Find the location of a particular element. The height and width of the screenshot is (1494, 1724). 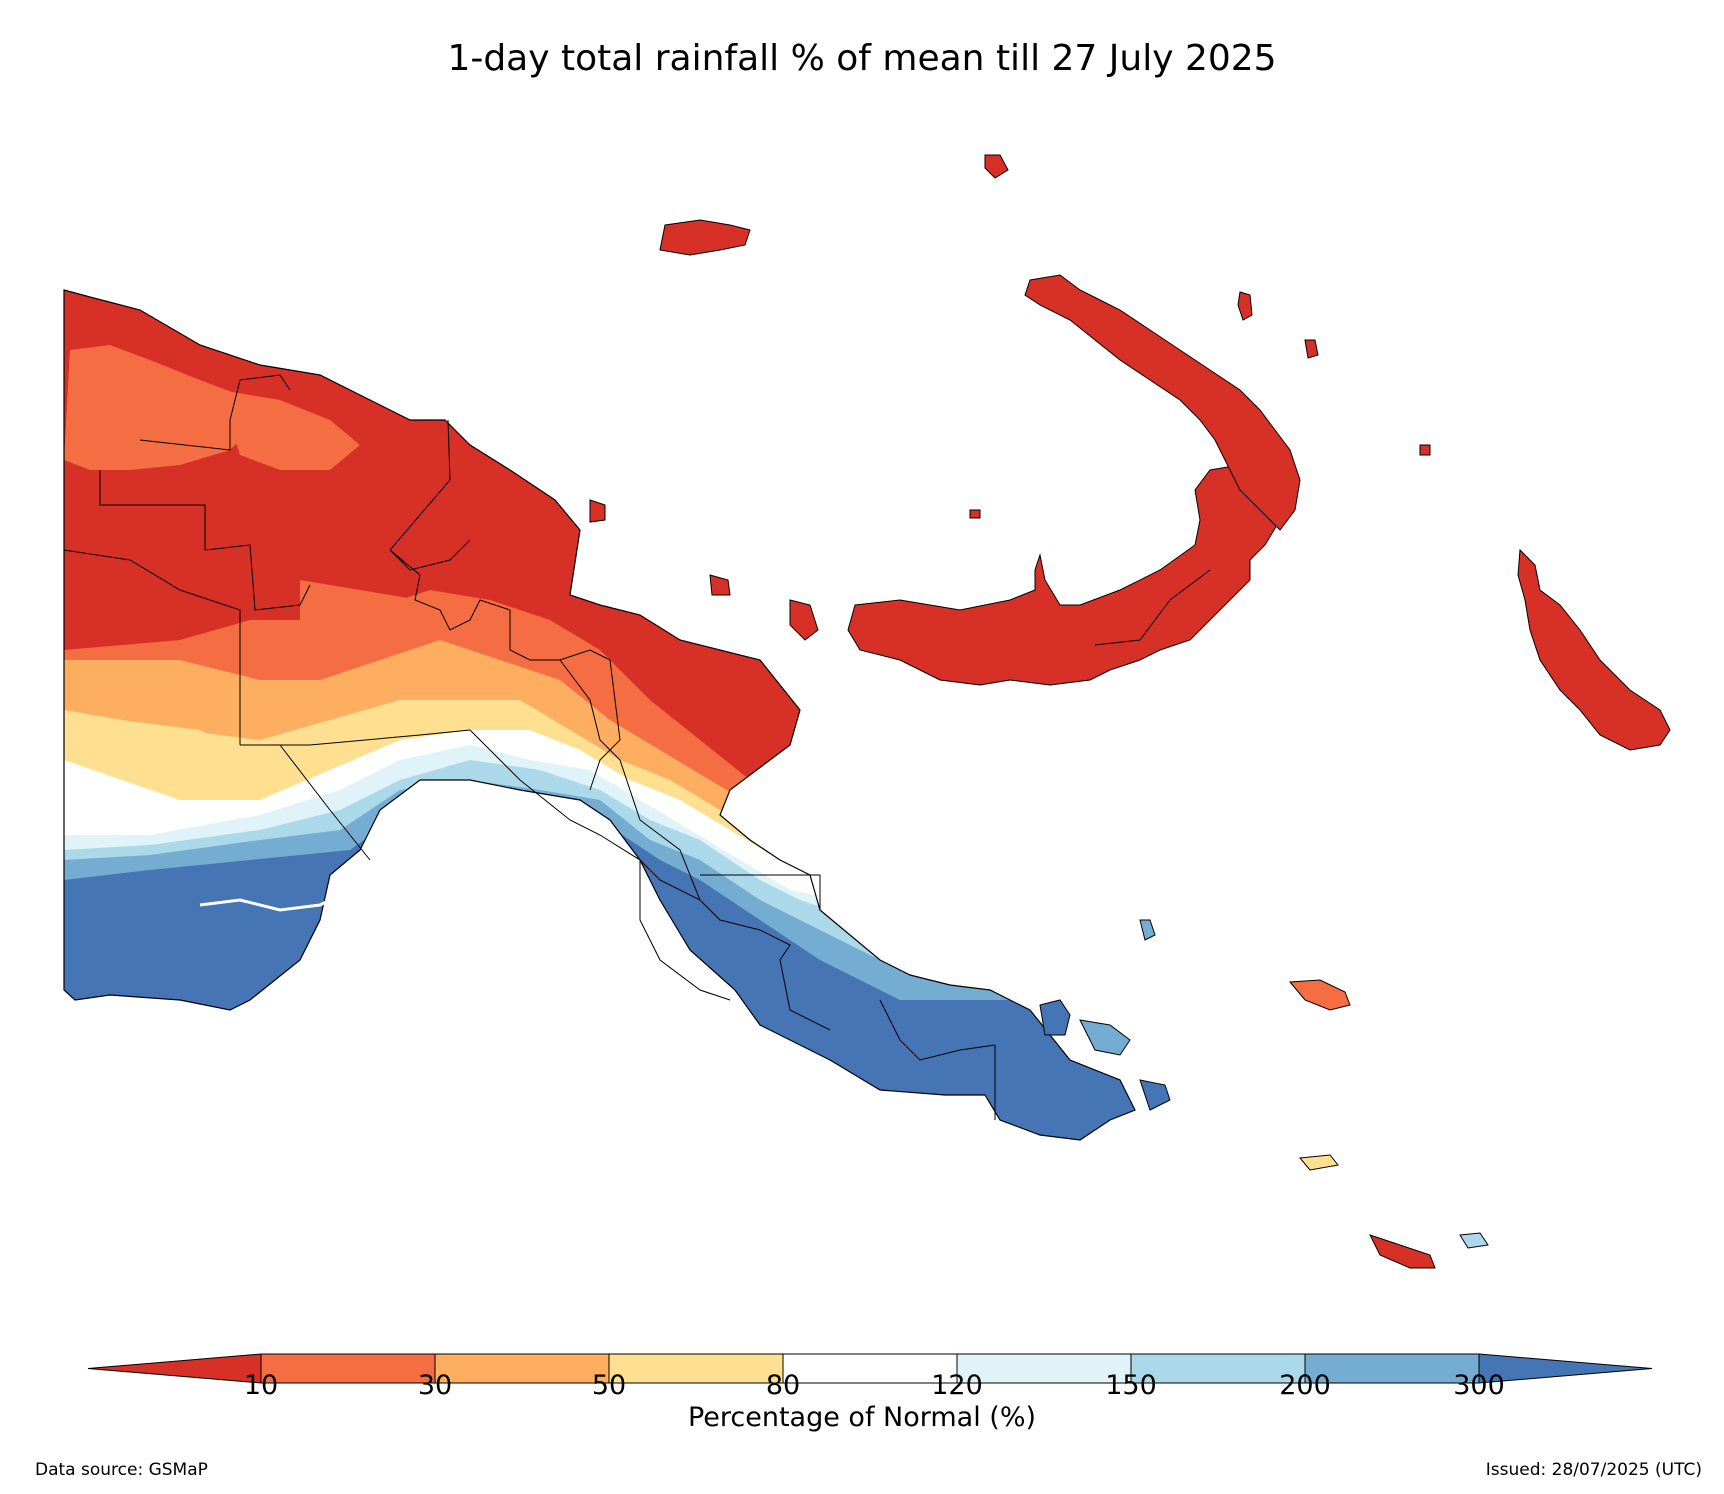

colorbar-extend-high is located at coordinates (1565, 1368).